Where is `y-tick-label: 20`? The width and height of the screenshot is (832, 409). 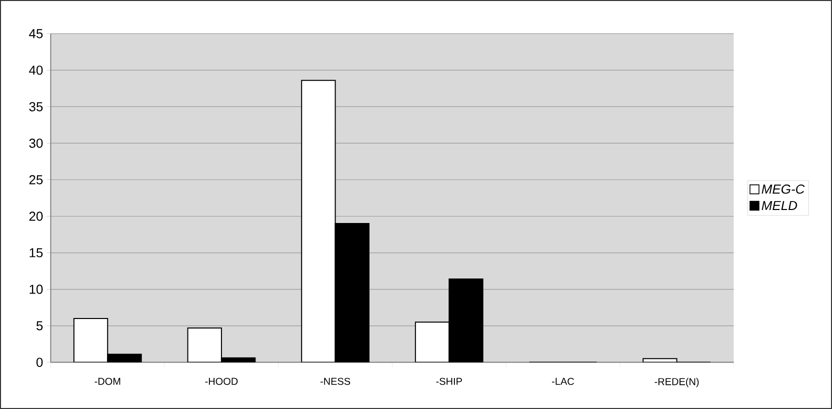
y-tick-label: 20 is located at coordinates (36, 216).